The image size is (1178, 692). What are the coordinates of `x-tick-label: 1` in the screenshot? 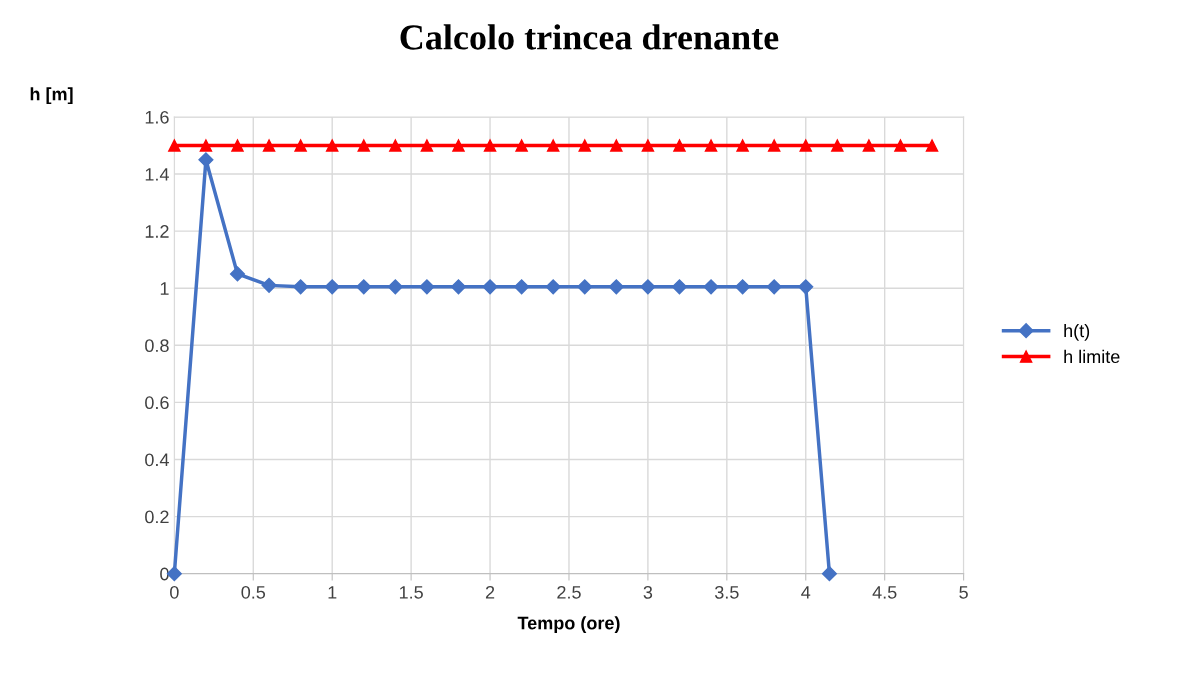 It's located at (332, 592).